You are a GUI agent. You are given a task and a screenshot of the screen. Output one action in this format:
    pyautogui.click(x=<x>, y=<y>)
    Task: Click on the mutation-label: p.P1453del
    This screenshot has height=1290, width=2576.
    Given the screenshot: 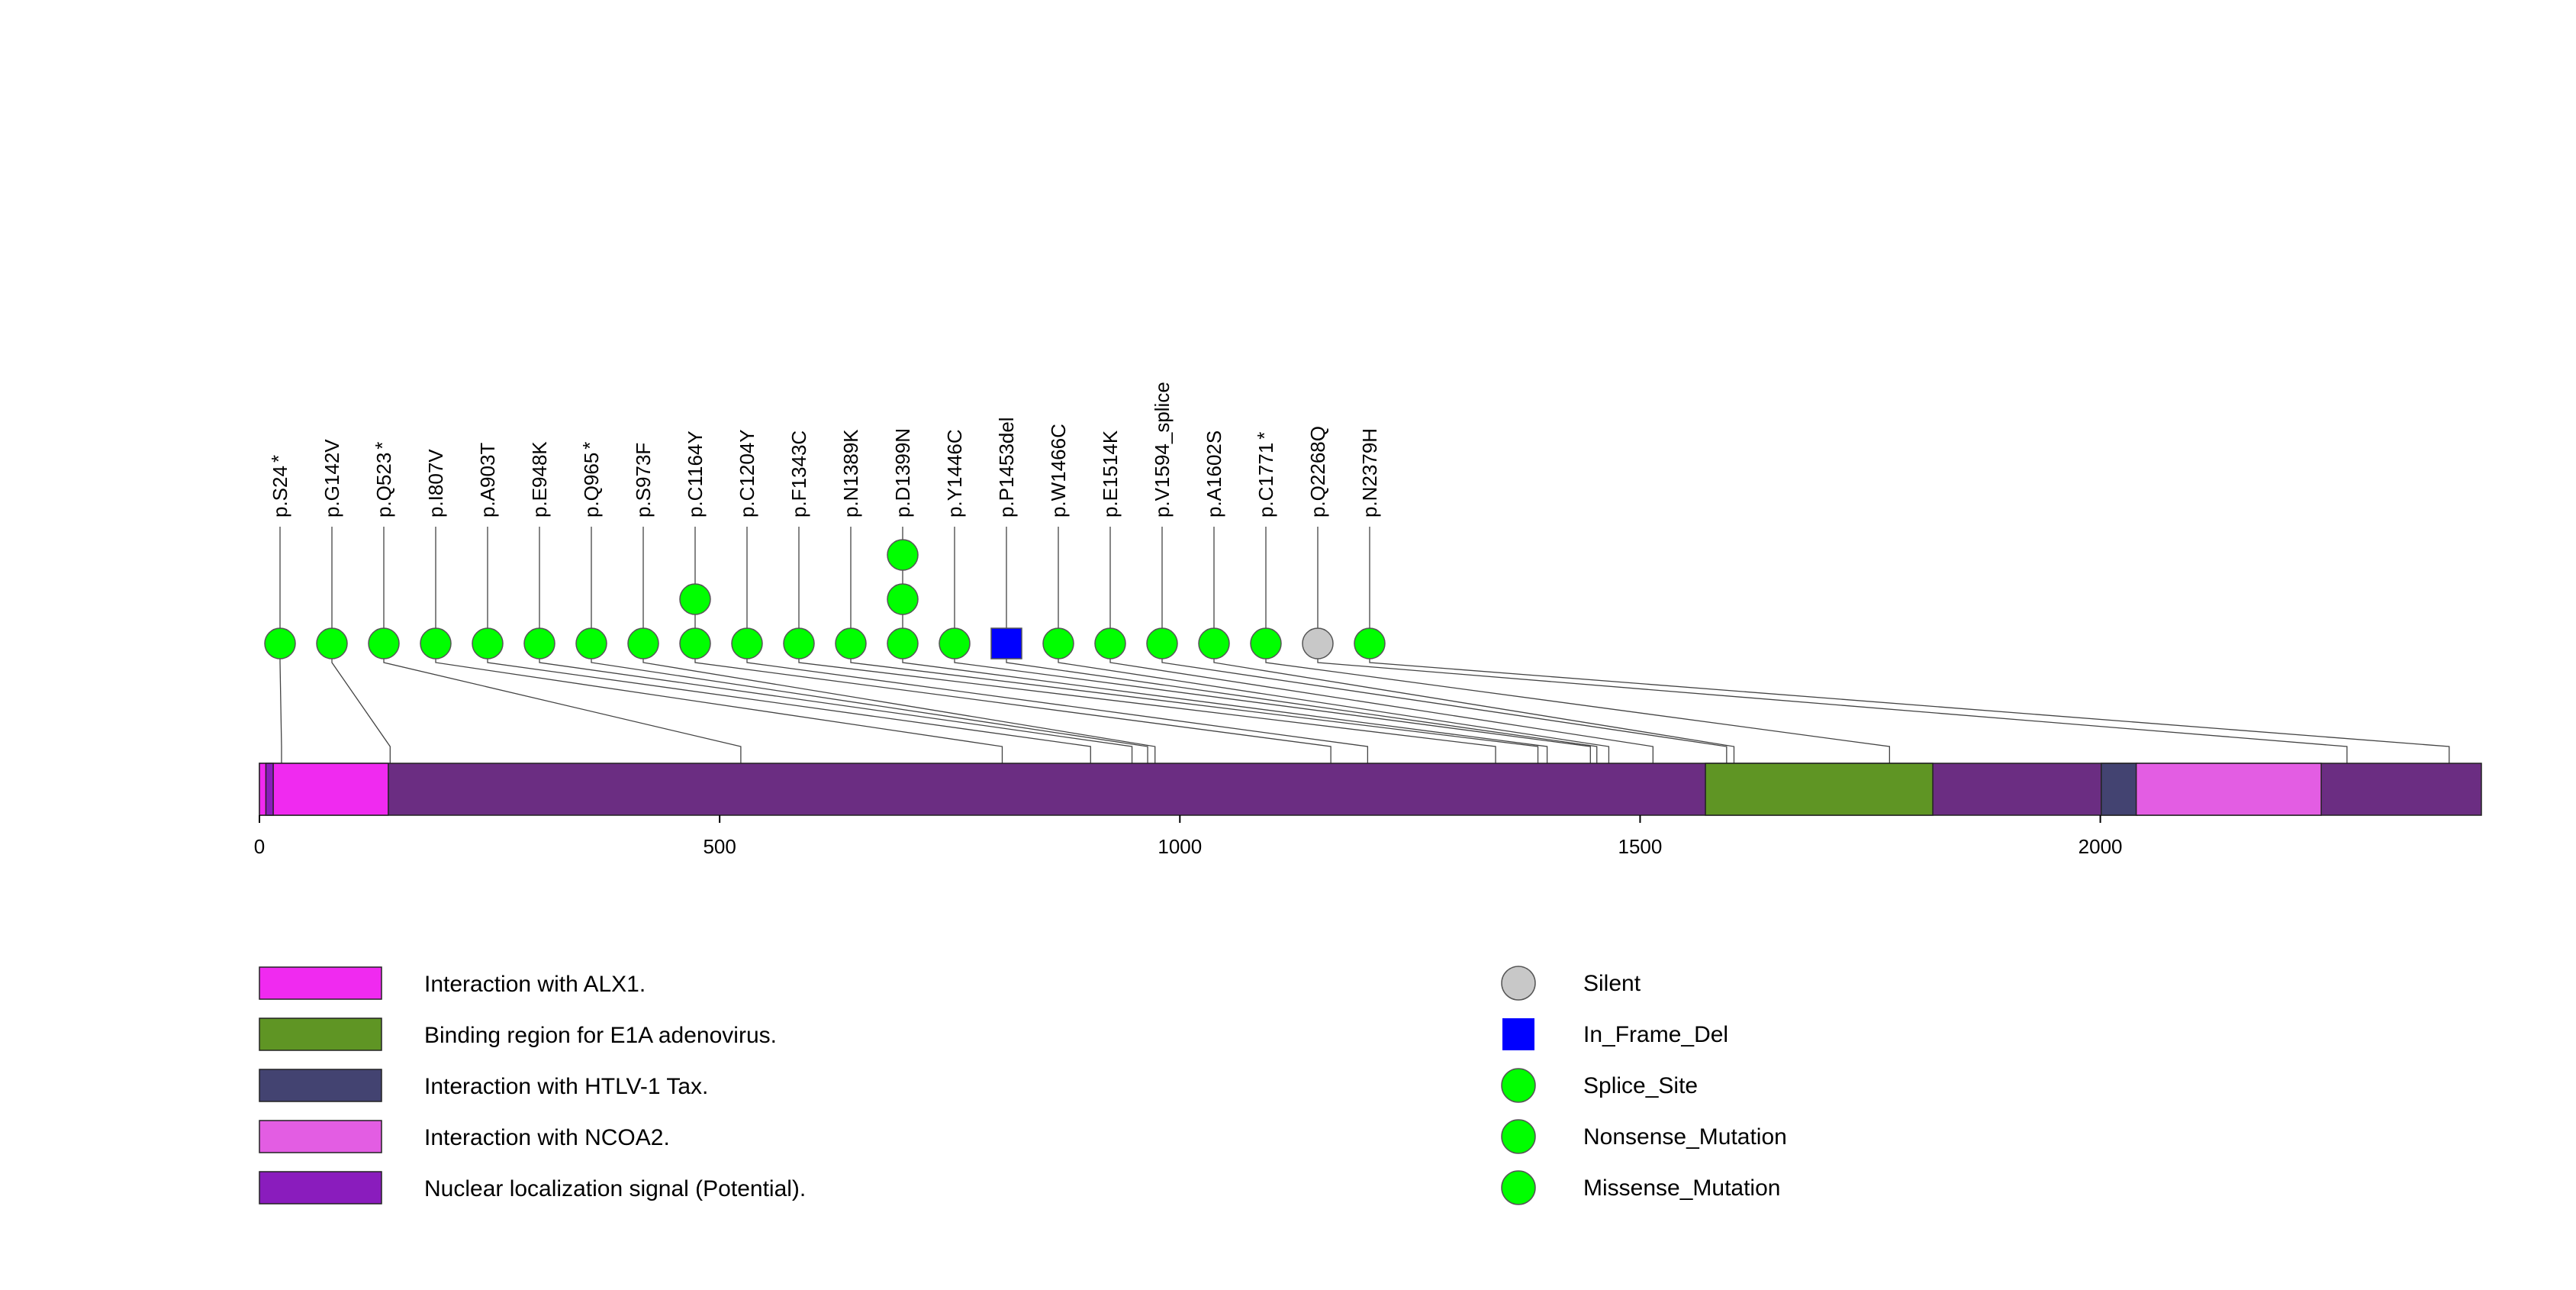 What is the action you would take?
    pyautogui.click(x=1006, y=467)
    